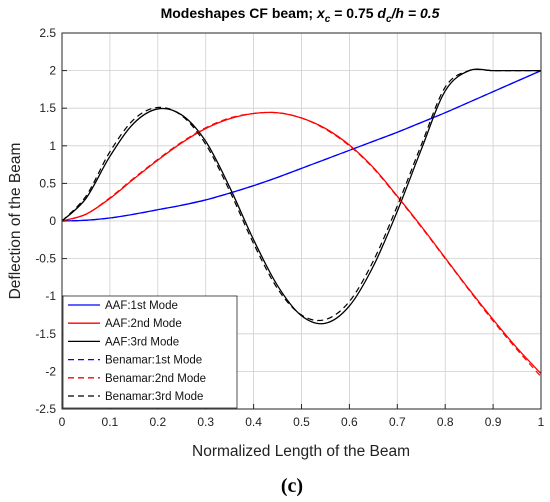  What do you see at coordinates (143, 324) in the screenshot?
I see `legend-label: AAF:2nd Mode` at bounding box center [143, 324].